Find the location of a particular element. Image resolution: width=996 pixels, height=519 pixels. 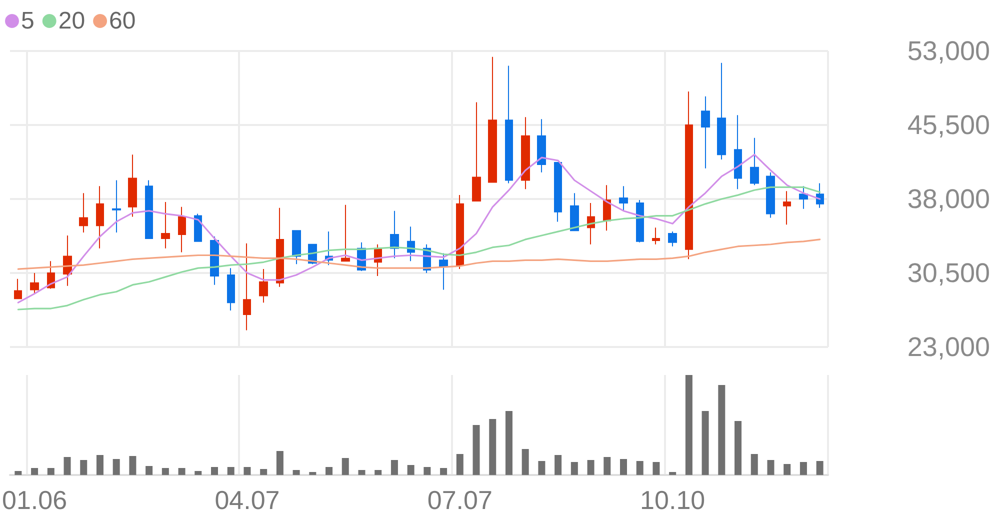

y-tick-label: 53,000 is located at coordinates (948, 51).